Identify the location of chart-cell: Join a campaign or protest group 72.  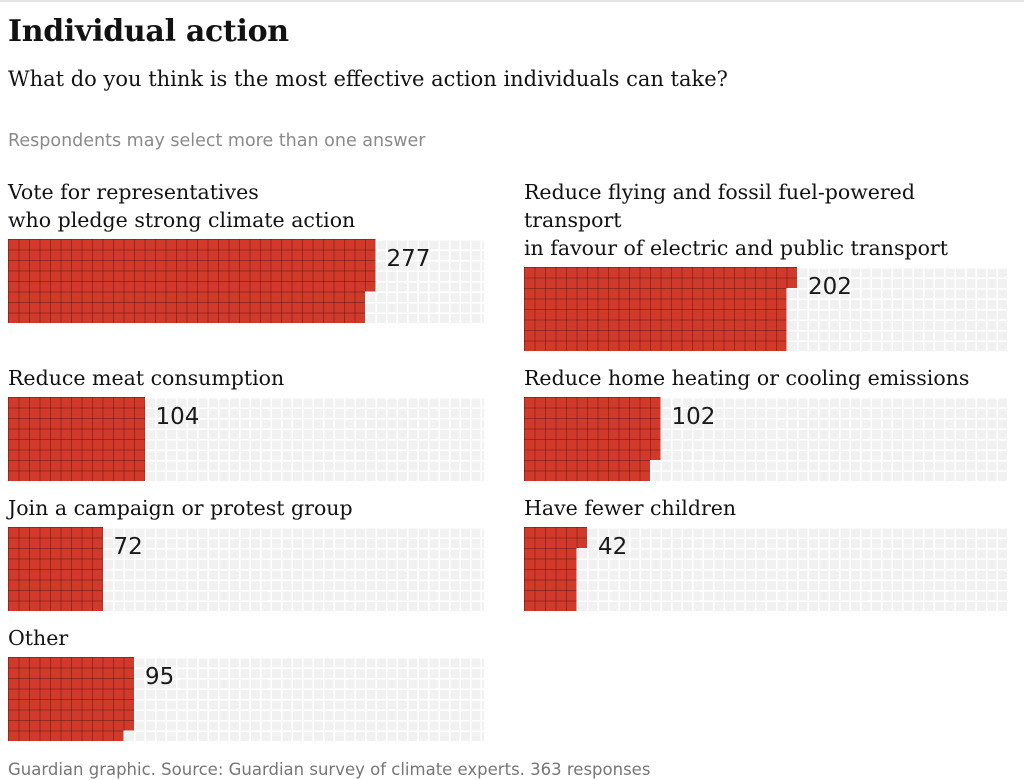
(246, 552).